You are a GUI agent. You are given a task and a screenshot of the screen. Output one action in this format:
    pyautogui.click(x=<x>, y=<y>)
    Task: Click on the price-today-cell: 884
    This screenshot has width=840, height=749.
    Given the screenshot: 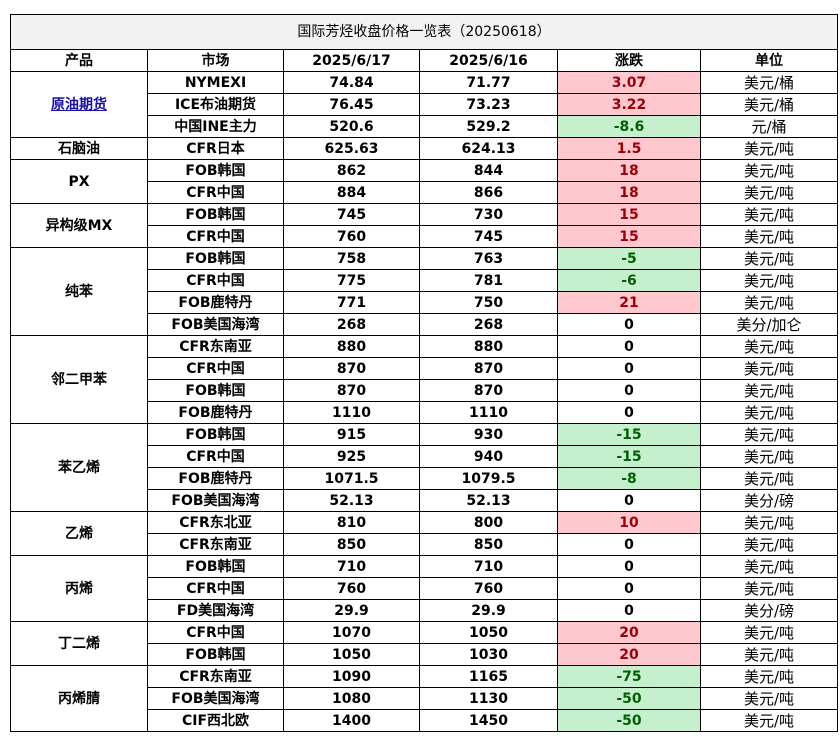 What is the action you would take?
    pyautogui.click(x=351, y=192)
    